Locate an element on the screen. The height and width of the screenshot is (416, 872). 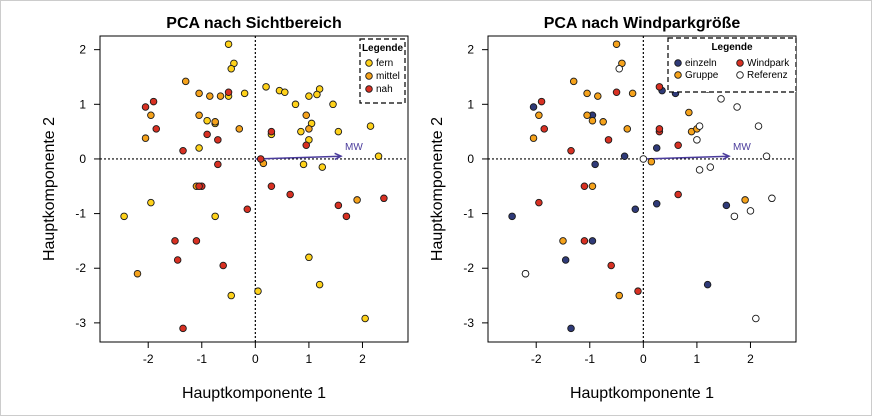
legend-label: nah is located at coordinates (384, 89).